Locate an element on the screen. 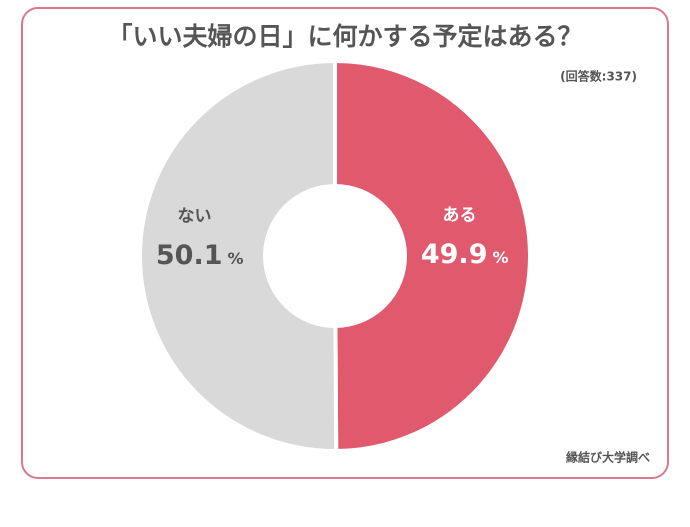  value-label: 50.1 is located at coordinates (189, 255).